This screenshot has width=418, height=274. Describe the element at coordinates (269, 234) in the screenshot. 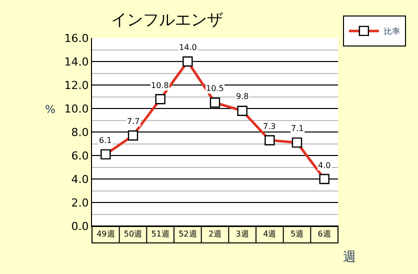

I see `x-tick-label: 4週` at that location.